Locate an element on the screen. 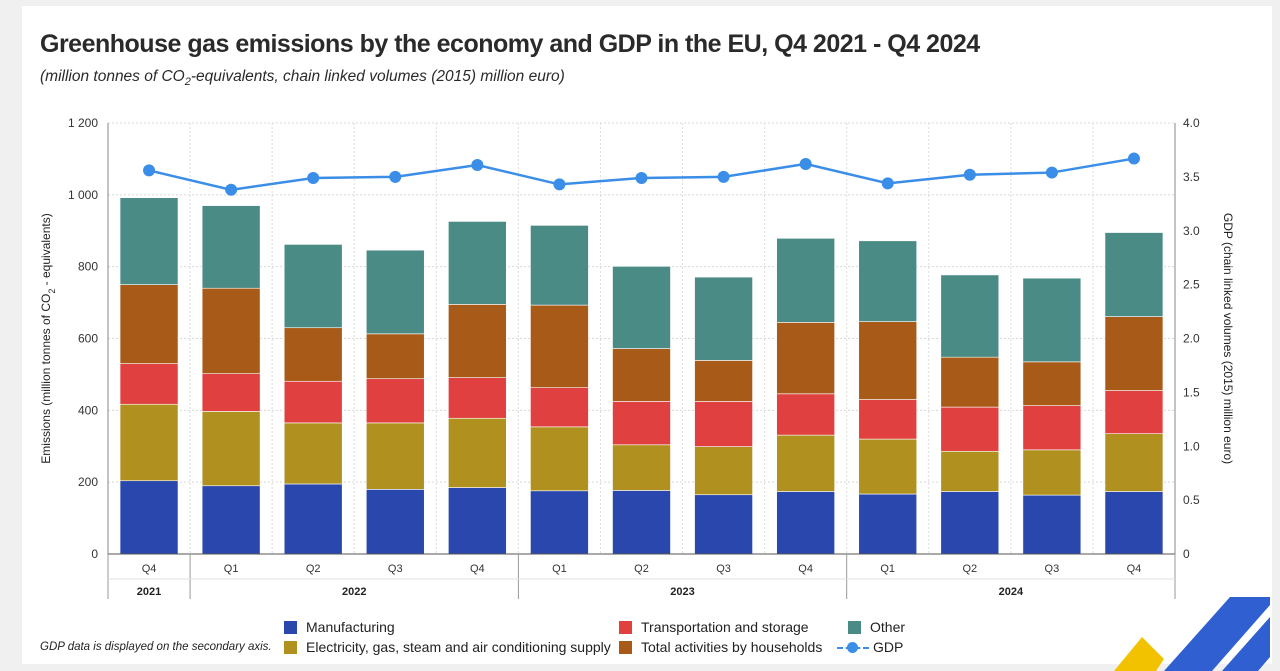 The image size is (1280, 671). left-tick-label: 400 is located at coordinates (88, 410).